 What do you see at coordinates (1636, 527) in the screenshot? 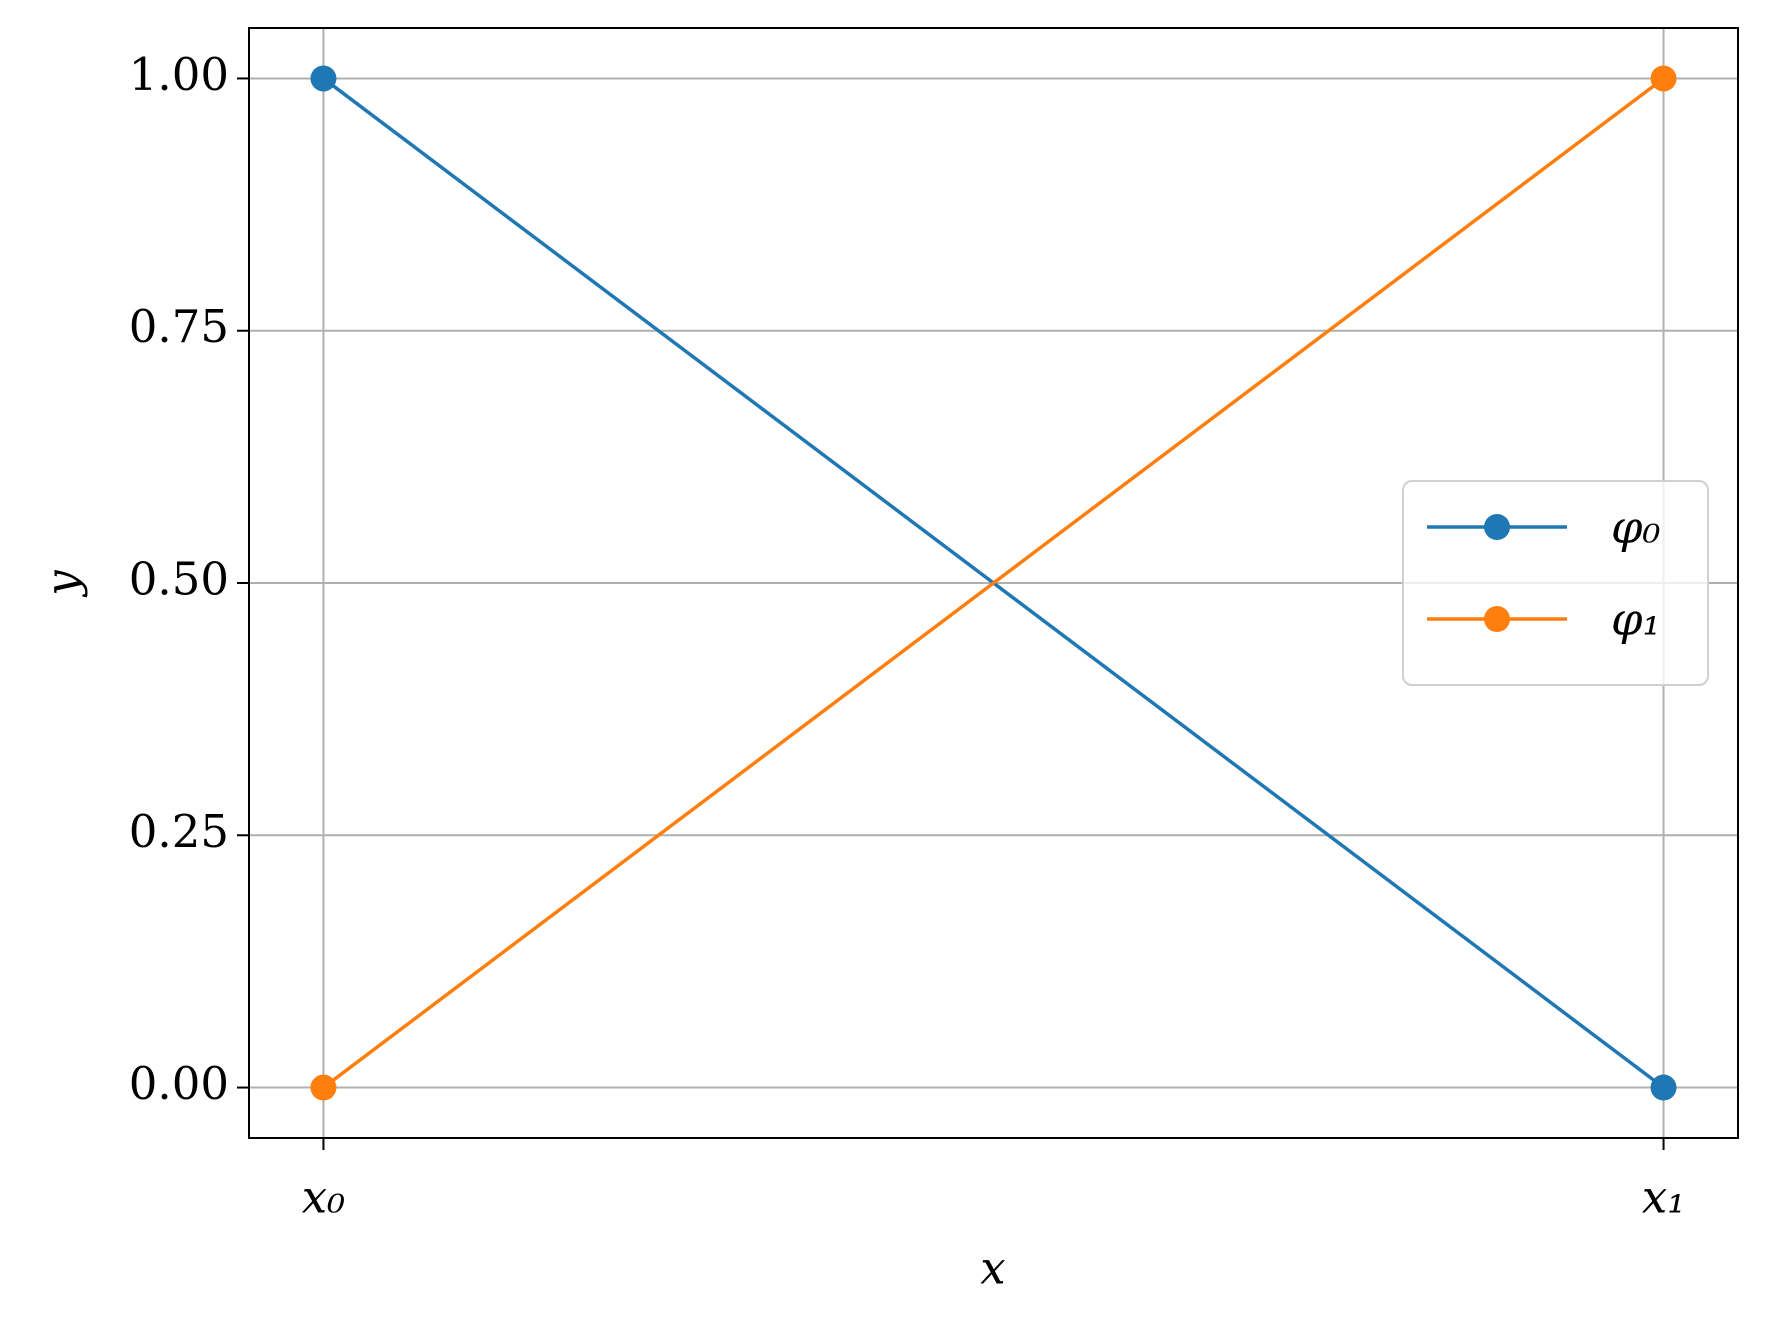
I see `legend-label: φ₀` at bounding box center [1636, 527].